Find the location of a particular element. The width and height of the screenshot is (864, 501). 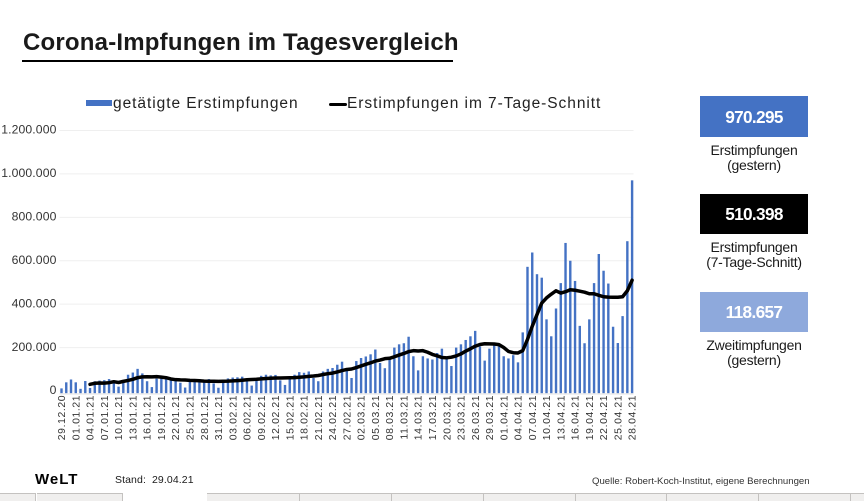

svg-text: 19.04.21 is located at coordinates (590, 417).